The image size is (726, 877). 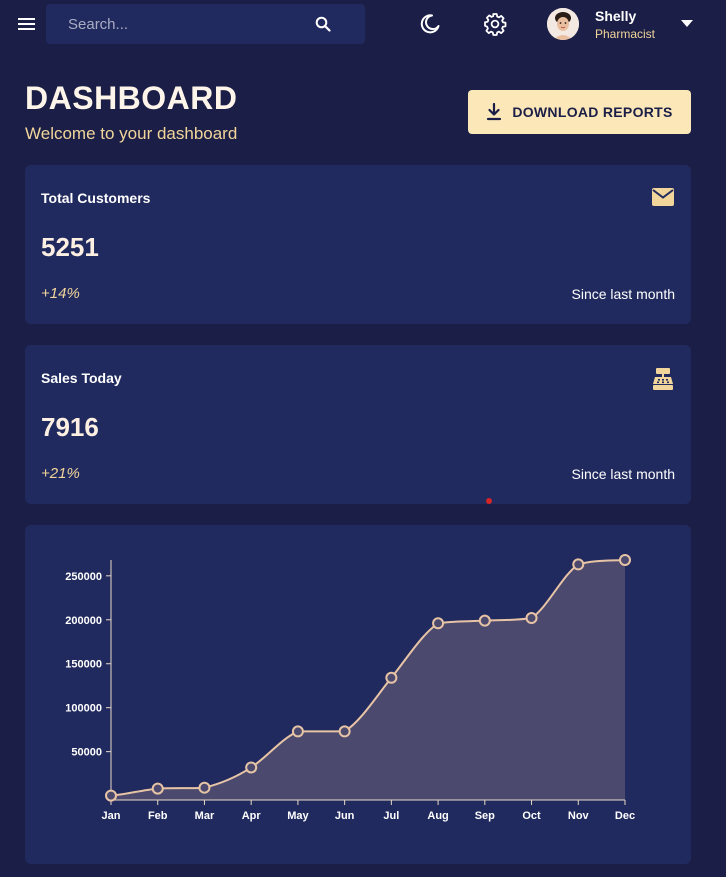 What do you see at coordinates (485, 816) in the screenshot?
I see `x-tick-label: Sep` at bounding box center [485, 816].